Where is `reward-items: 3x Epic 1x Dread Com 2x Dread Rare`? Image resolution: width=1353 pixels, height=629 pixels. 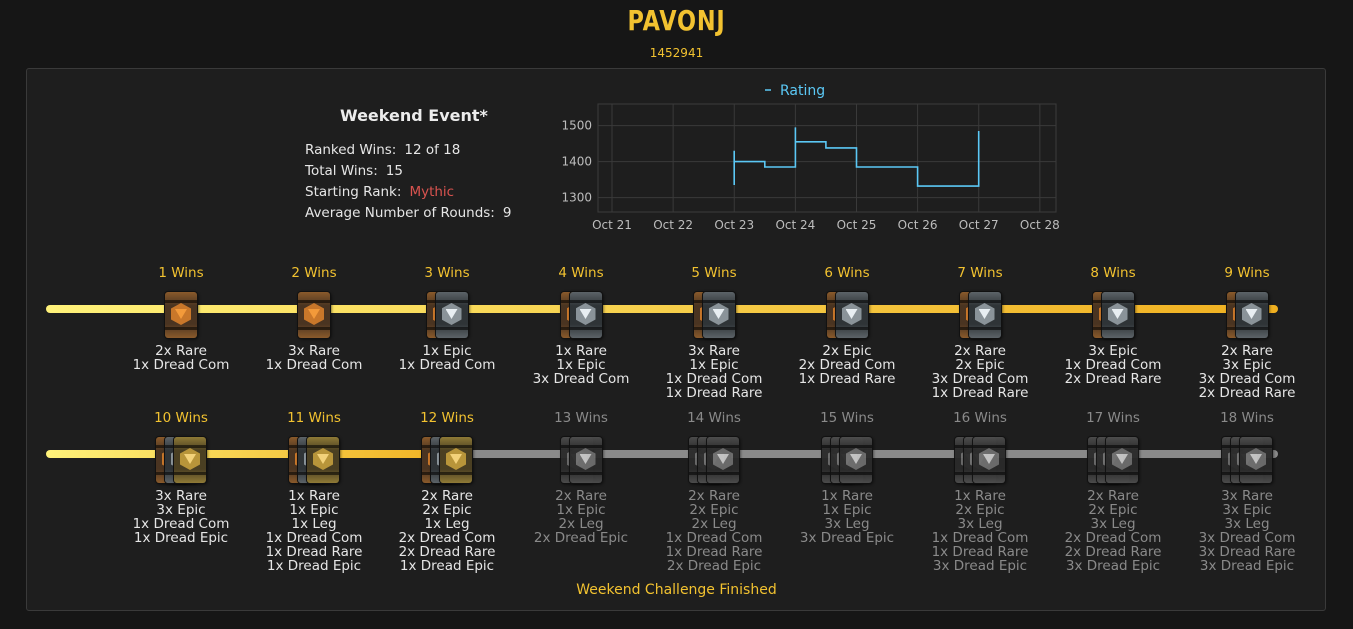
reward-items: 3x Epic 1x Dread Com 2x Dread Rare is located at coordinates (1113, 365).